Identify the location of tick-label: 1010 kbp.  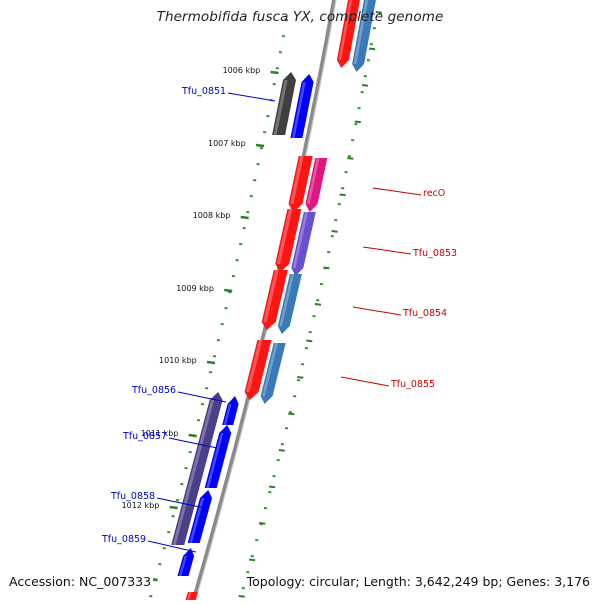
(178, 361).